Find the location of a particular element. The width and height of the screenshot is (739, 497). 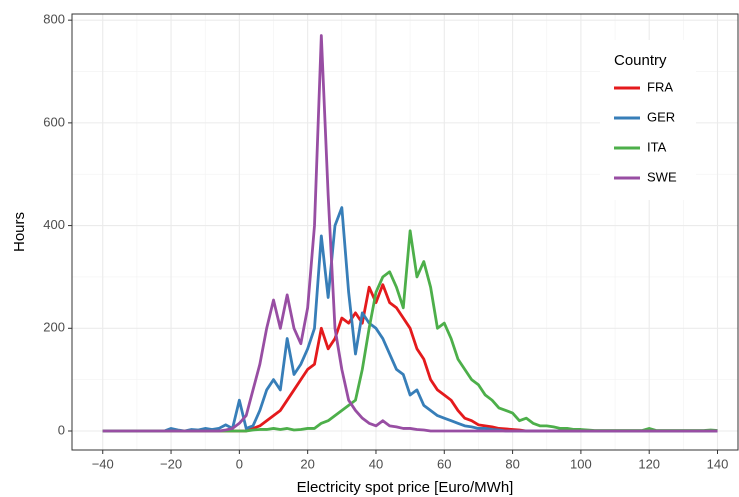

x-tick-label: 80 is located at coordinates (512, 463).